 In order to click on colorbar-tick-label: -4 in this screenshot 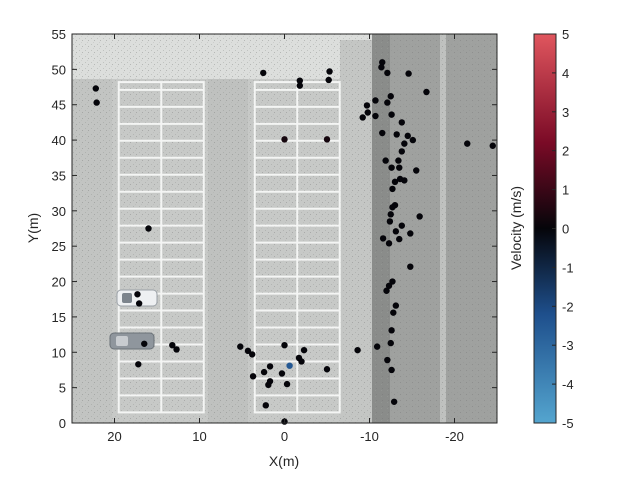, I will do `click(568, 384)`.